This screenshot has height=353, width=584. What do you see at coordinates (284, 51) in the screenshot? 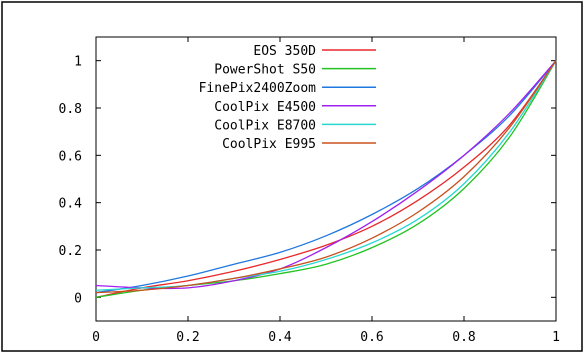
I see `legend-label: EOS 350D` at bounding box center [284, 51].